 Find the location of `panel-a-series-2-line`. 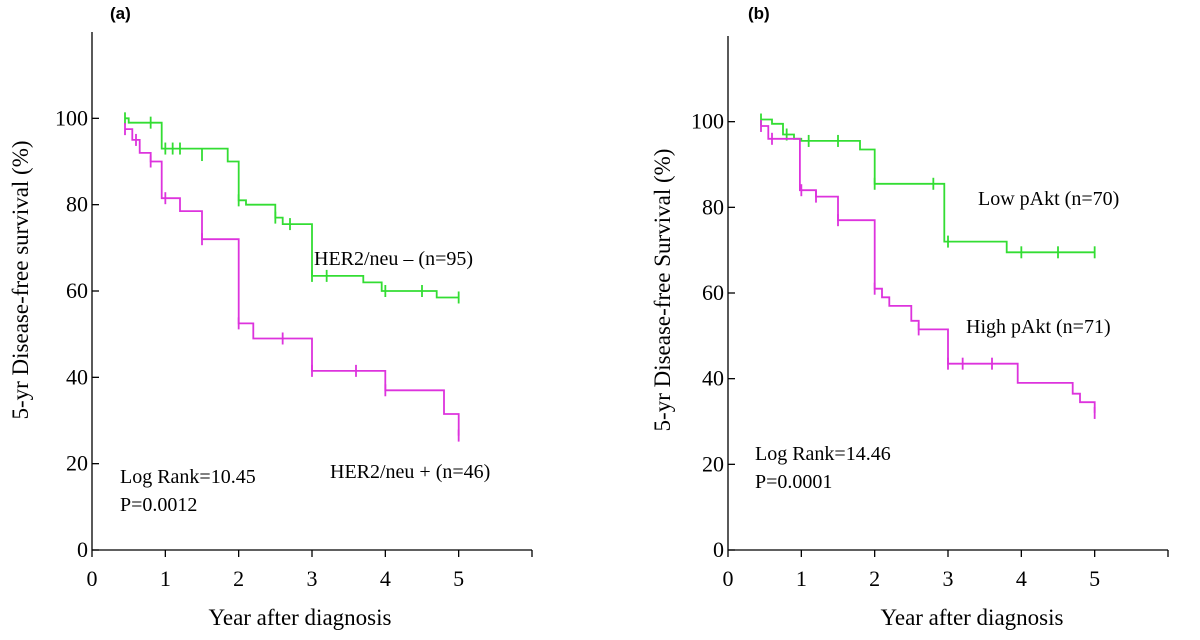

panel-a-series-2-line is located at coordinates (292, 282).